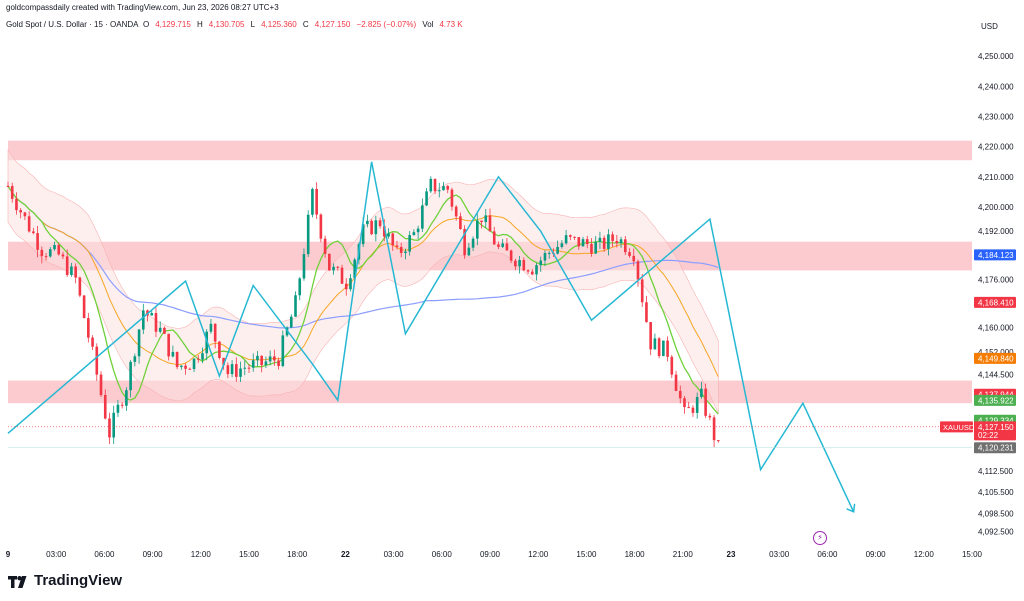  I want to click on tradingview-logo: TradingView, so click(65, 580).